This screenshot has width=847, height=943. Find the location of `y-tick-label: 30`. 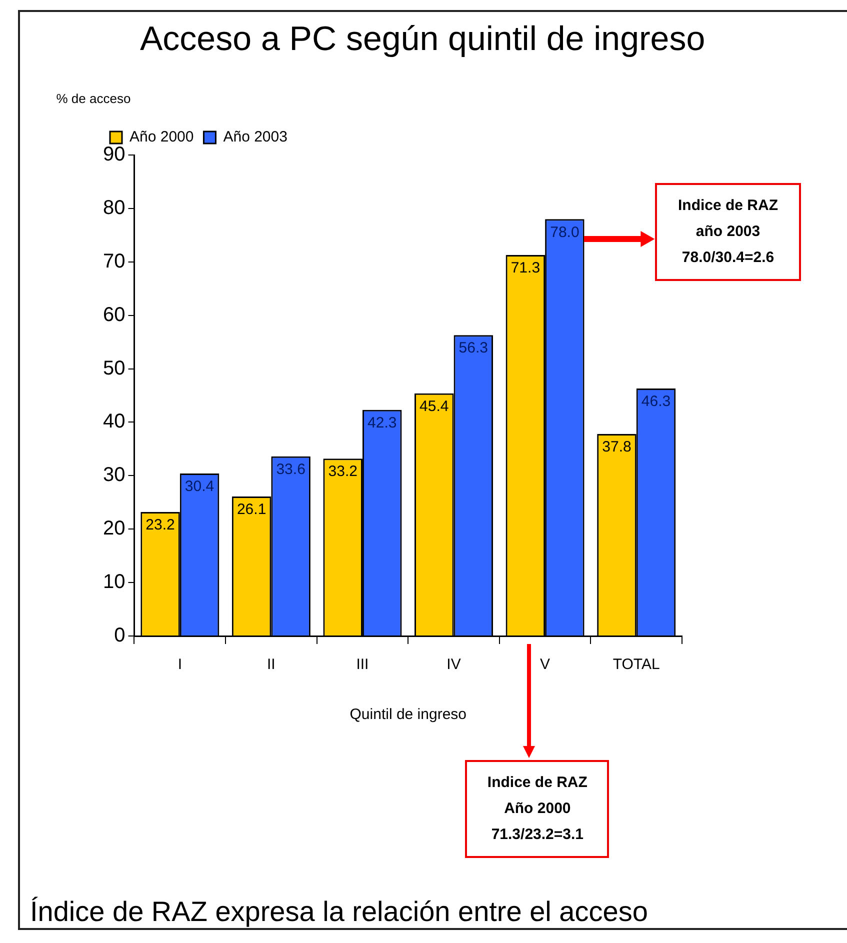

y-tick-label: 30 is located at coordinates (114, 475).